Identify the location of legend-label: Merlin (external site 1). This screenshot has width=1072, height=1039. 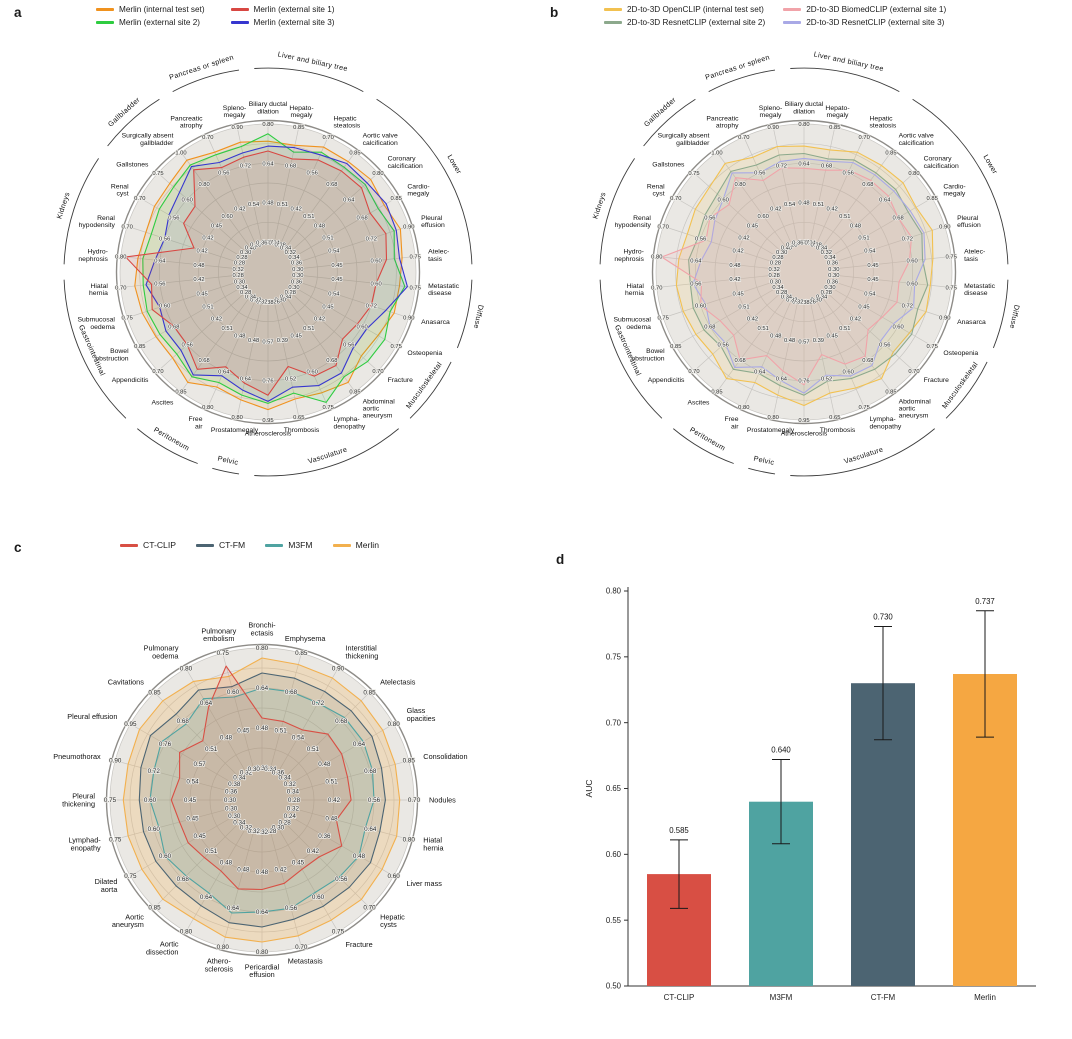
(294, 9).